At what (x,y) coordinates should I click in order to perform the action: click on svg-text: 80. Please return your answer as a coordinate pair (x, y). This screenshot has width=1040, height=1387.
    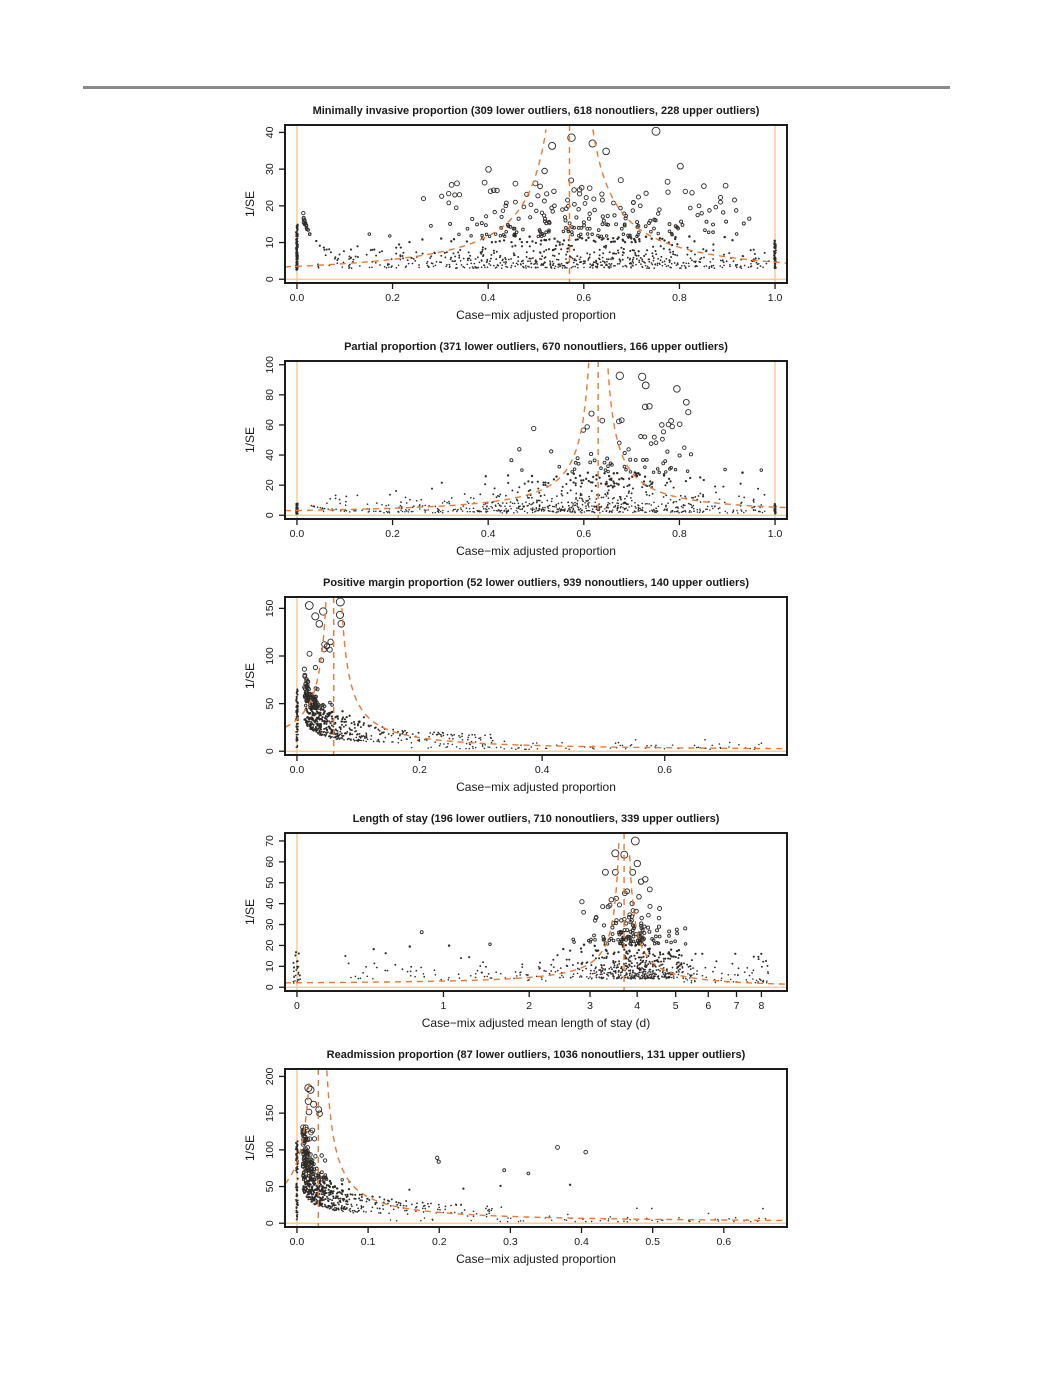
    Looking at the image, I should click on (270, 395).